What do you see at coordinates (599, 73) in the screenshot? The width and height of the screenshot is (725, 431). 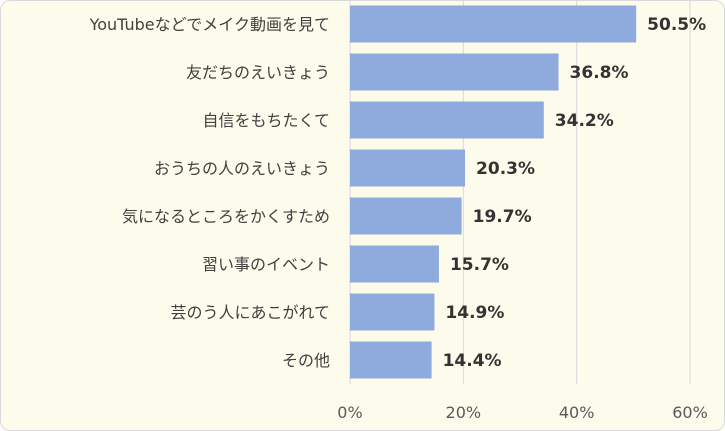 I see `data-label-1: 36.8%` at bounding box center [599, 73].